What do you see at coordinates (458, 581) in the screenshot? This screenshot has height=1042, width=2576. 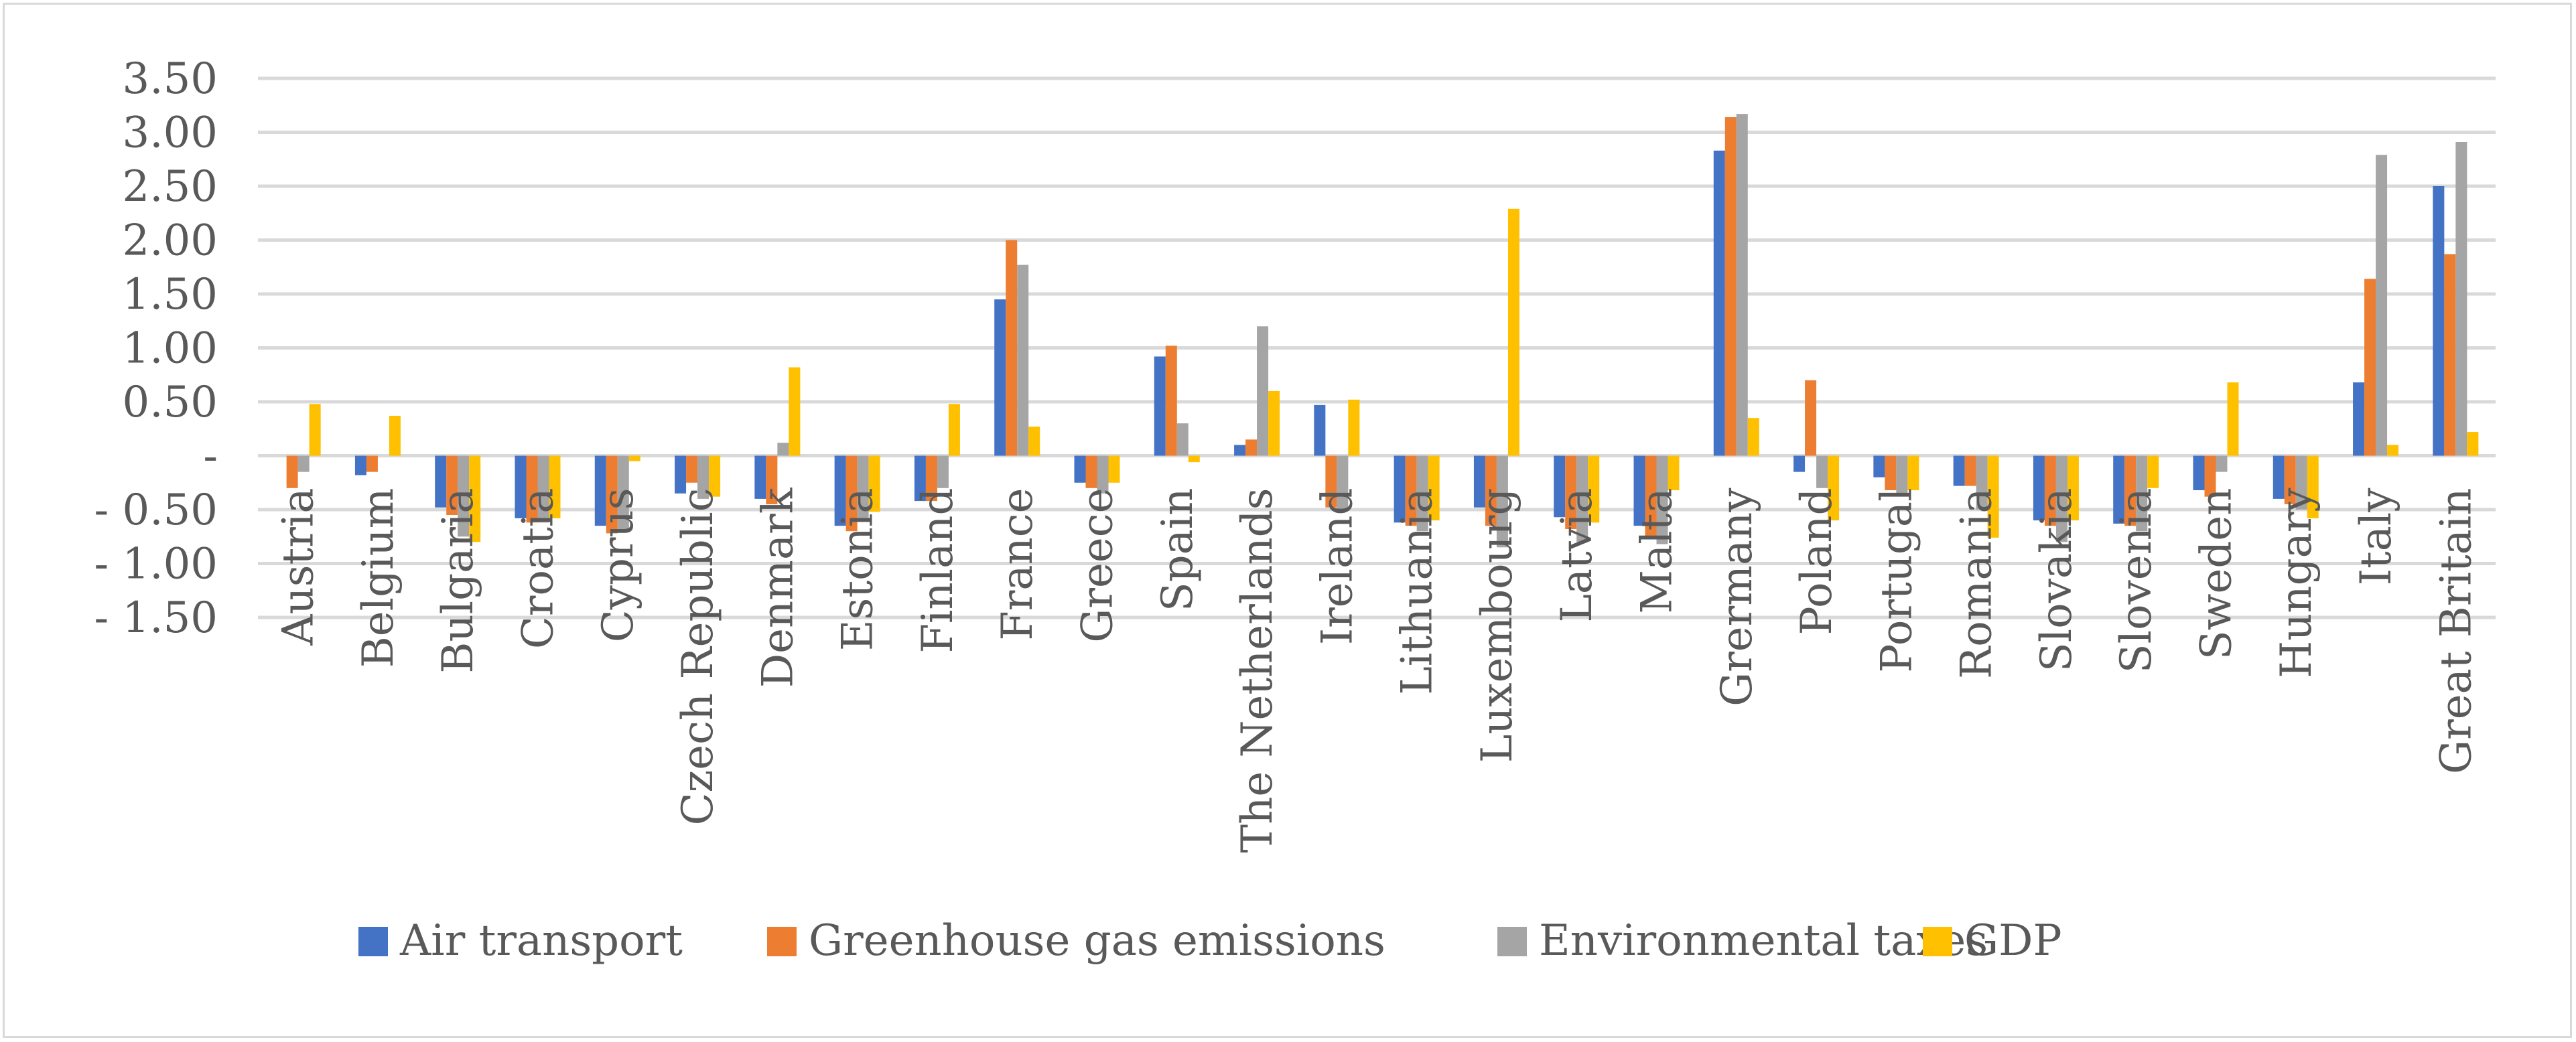 I see `category-label: Bulgaria` at bounding box center [458, 581].